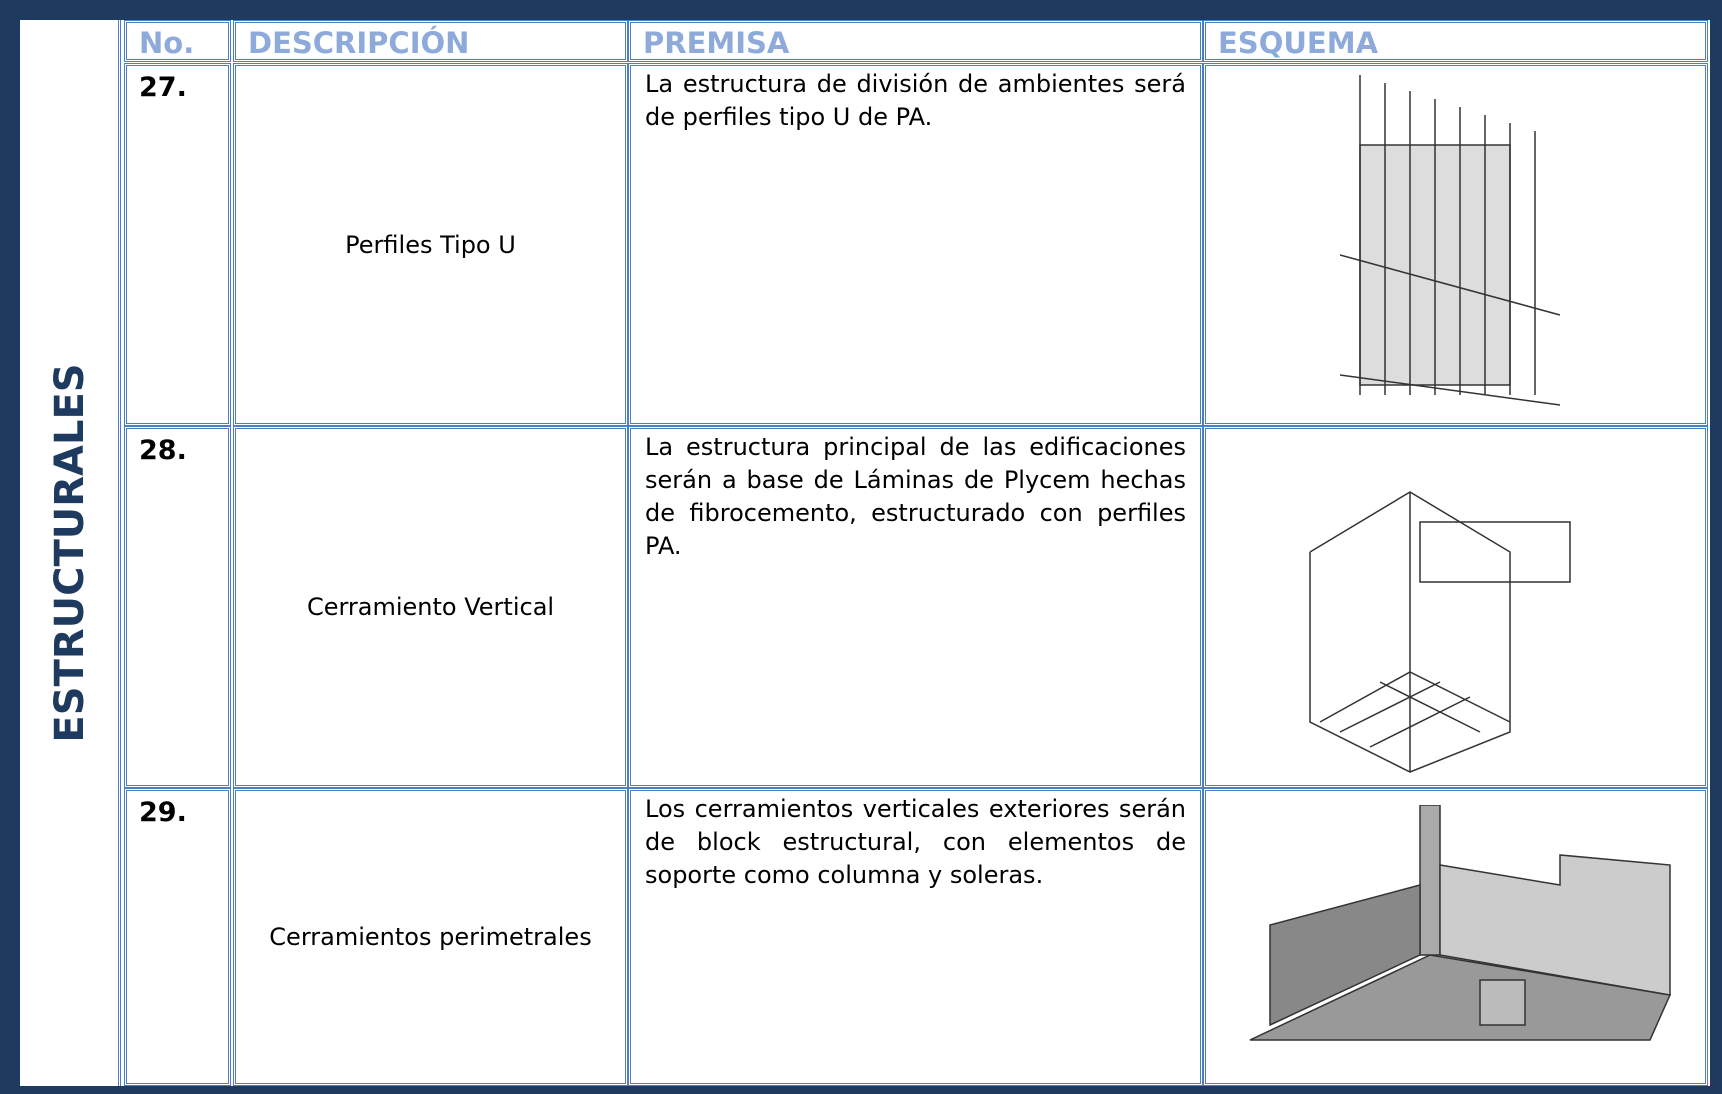 The image size is (1722, 1094). Describe the element at coordinates (430, 244) in the screenshot. I see `row-description: Perfiles Tipo U` at that location.